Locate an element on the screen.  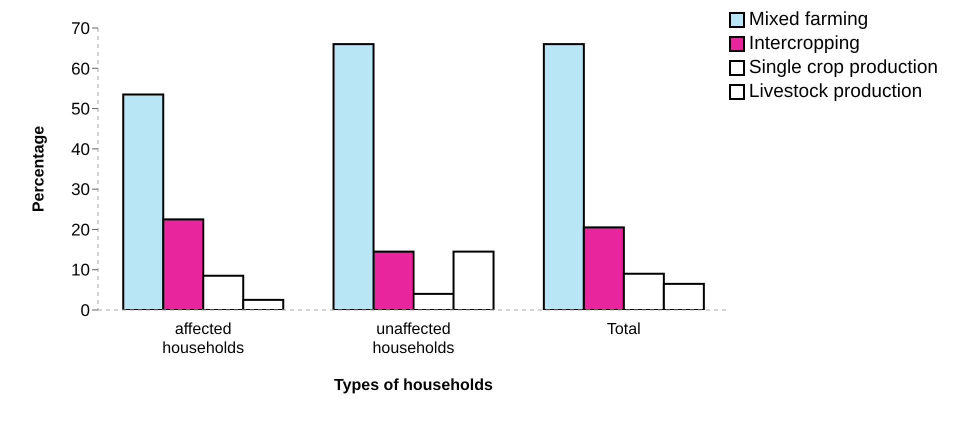
y-tick-label: 40 is located at coordinates (80, 149).